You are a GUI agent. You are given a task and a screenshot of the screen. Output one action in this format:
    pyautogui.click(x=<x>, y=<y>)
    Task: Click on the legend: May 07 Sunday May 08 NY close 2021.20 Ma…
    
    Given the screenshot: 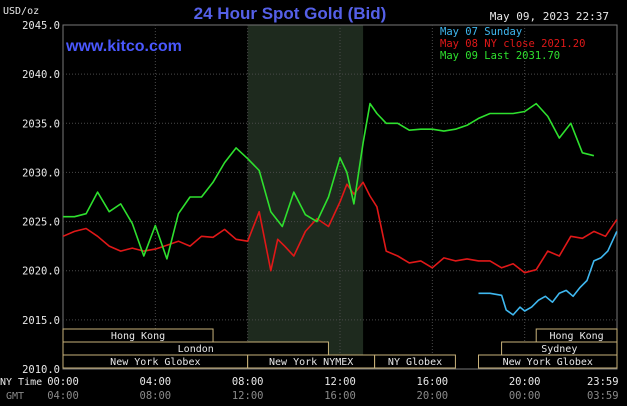 What is the action you would take?
    pyautogui.click(x=512, y=44)
    